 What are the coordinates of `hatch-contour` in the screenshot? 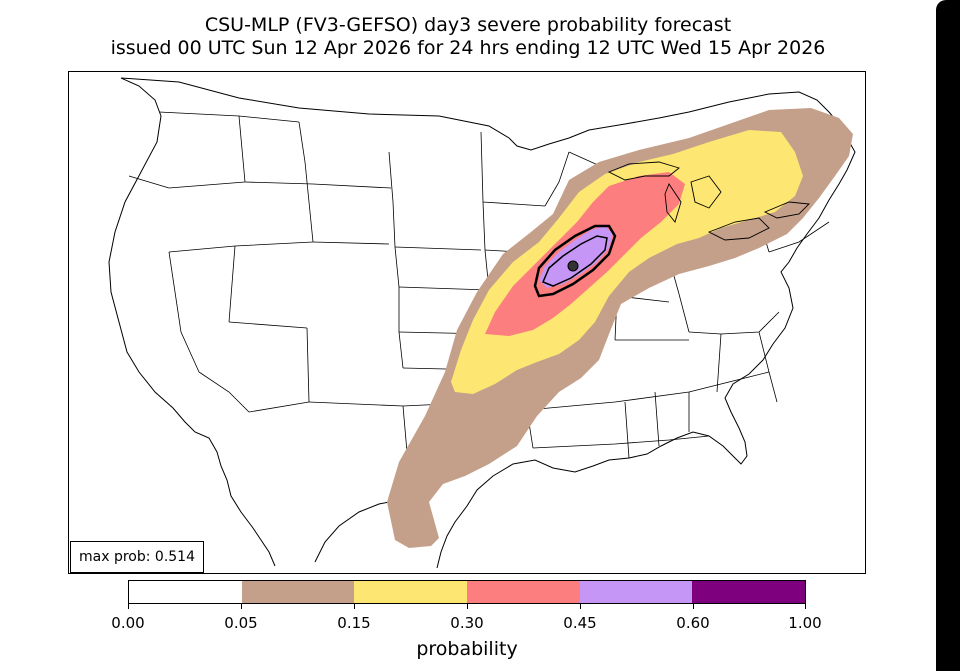 It's located at (575, 261).